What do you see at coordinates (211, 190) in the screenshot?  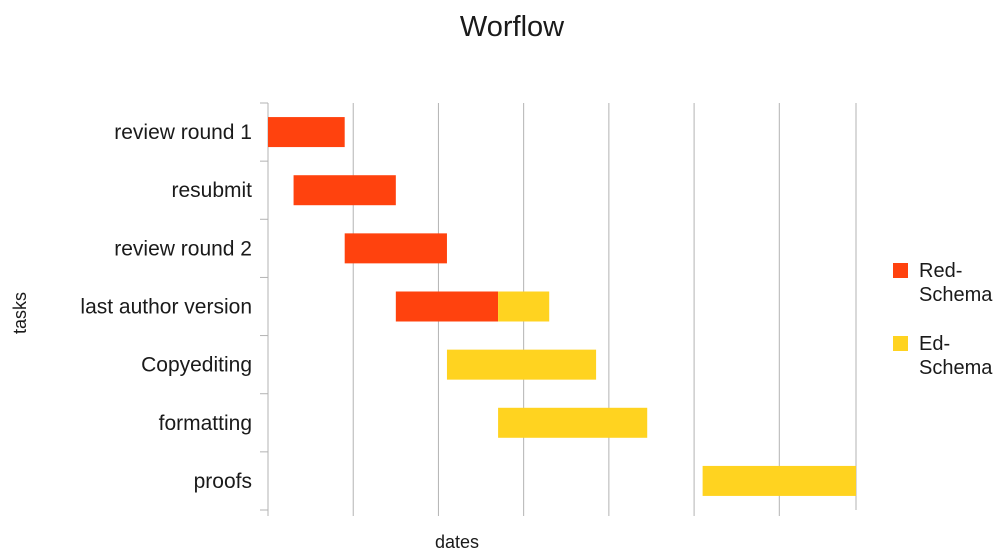 I see `category-label: resubmit` at bounding box center [211, 190].